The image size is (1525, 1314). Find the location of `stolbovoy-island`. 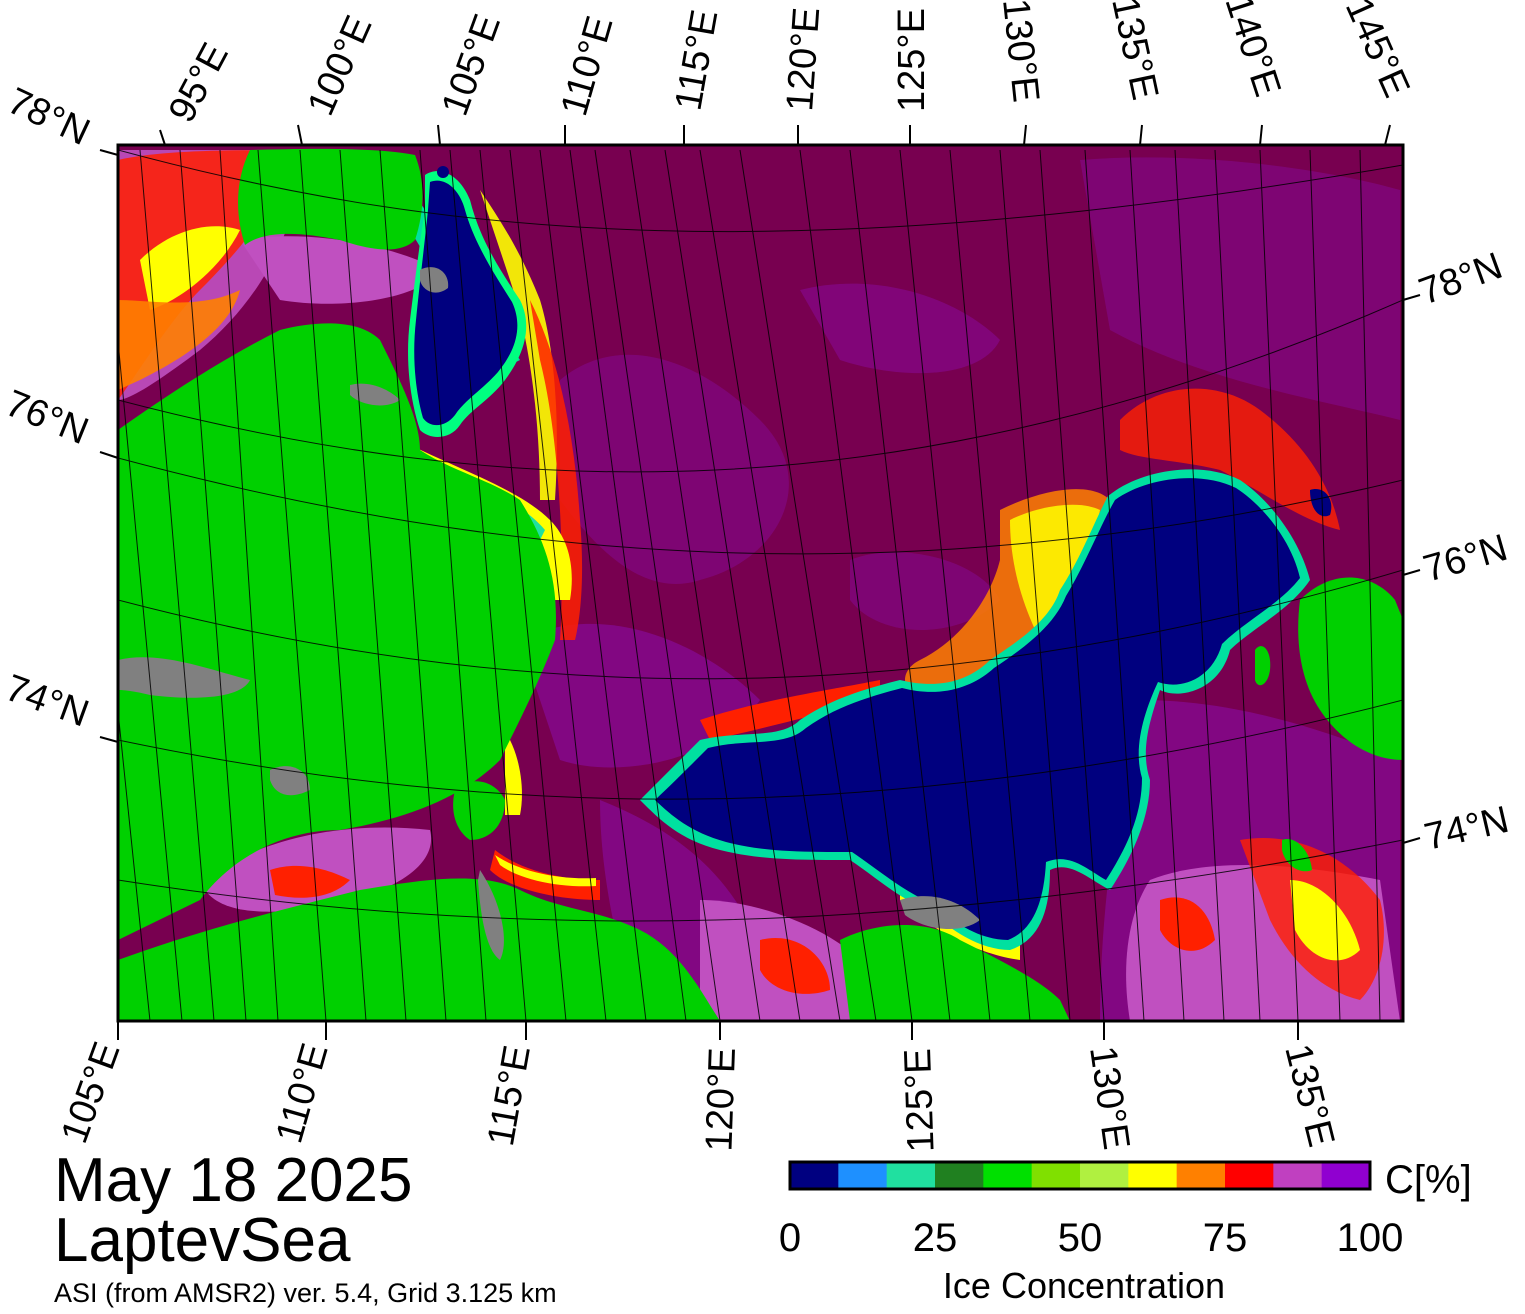

stolbovoy-island is located at coordinates (1263, 666).